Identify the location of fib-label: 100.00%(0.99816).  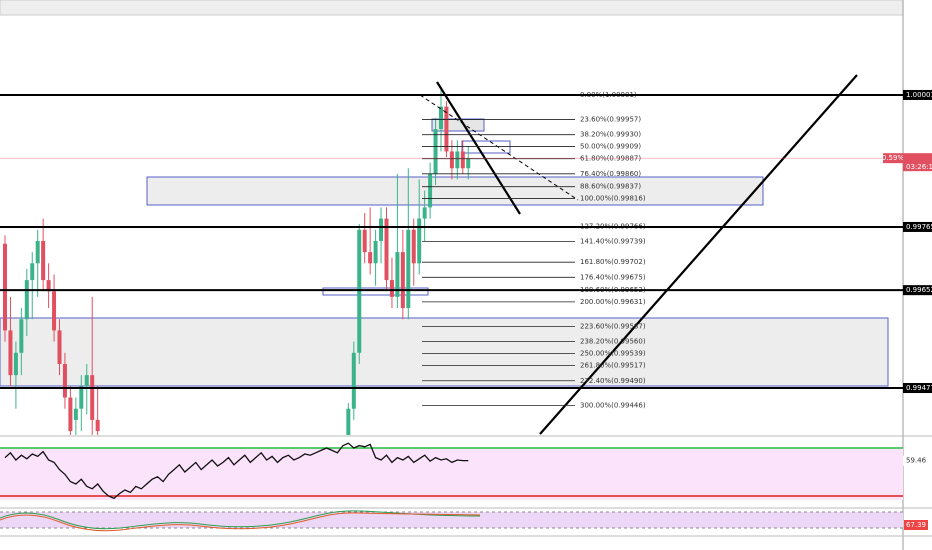
(613, 198).